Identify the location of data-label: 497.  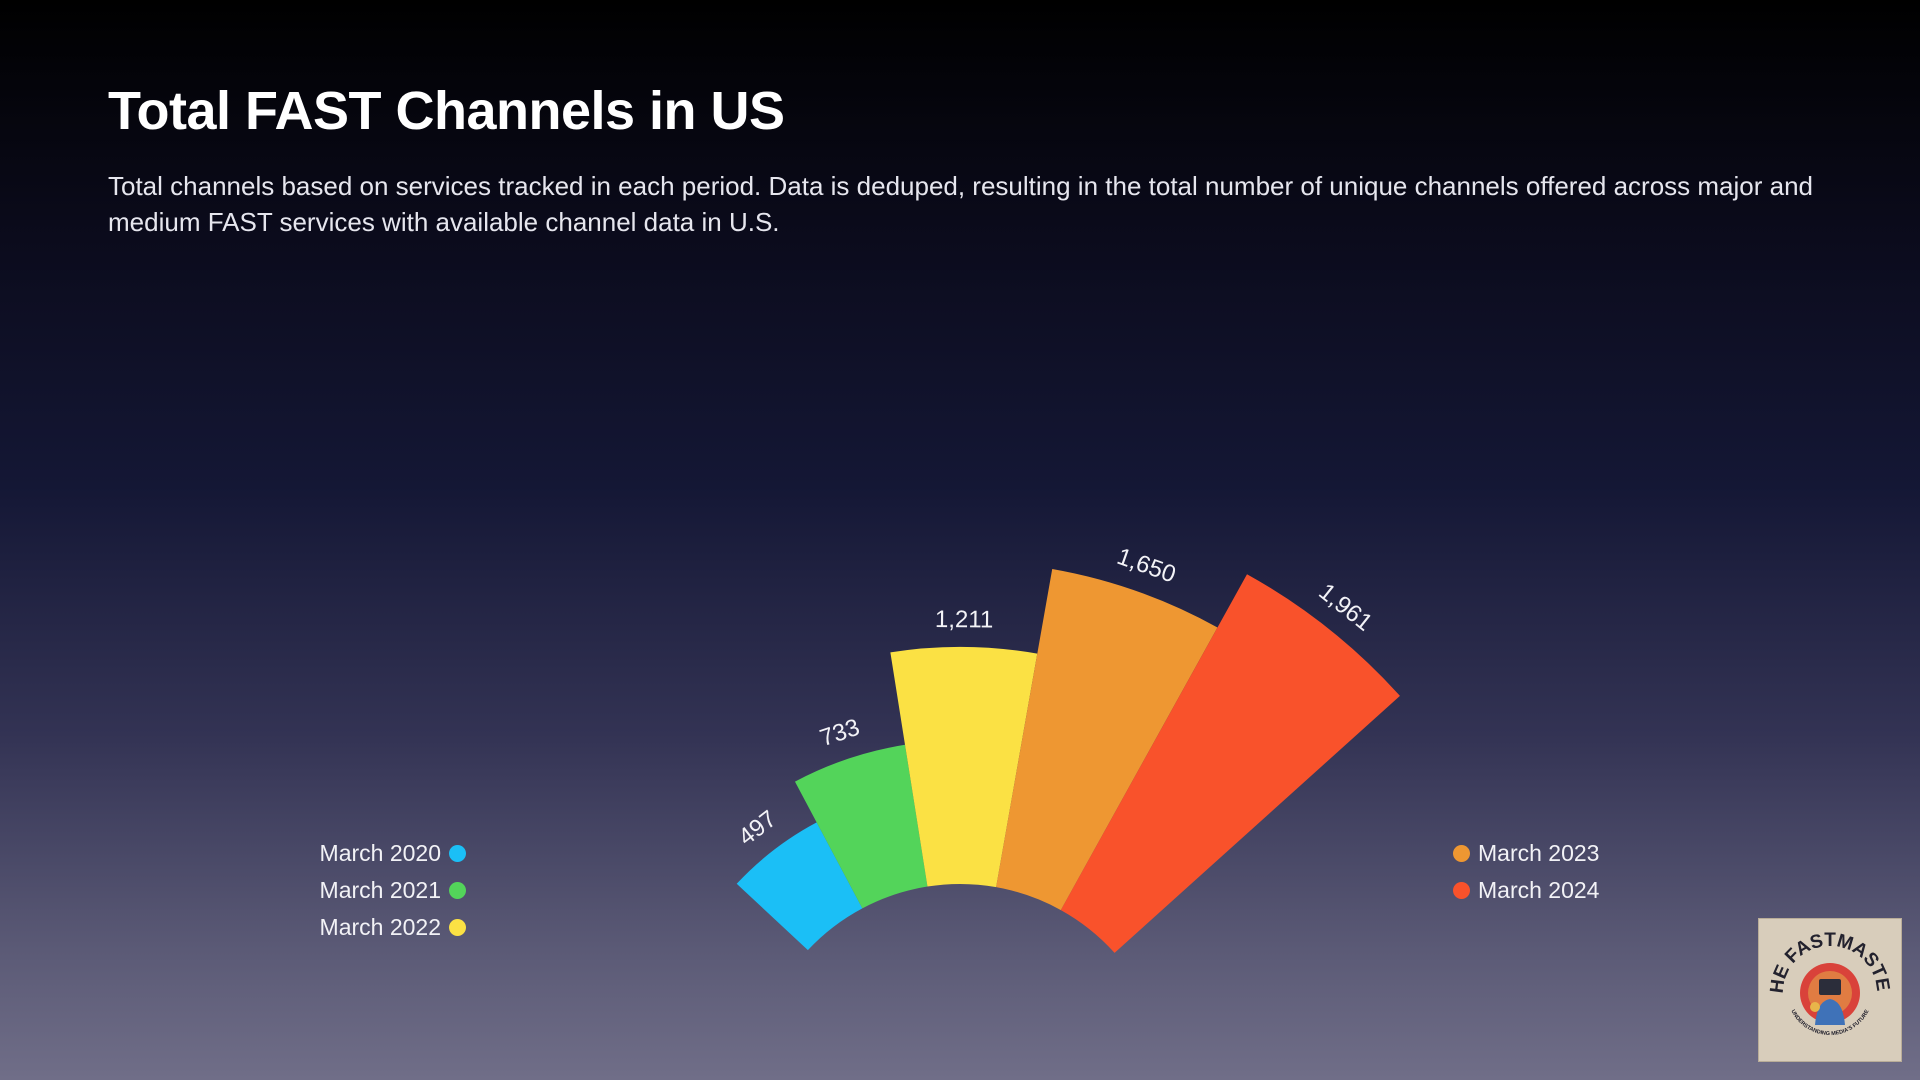
(757, 828).